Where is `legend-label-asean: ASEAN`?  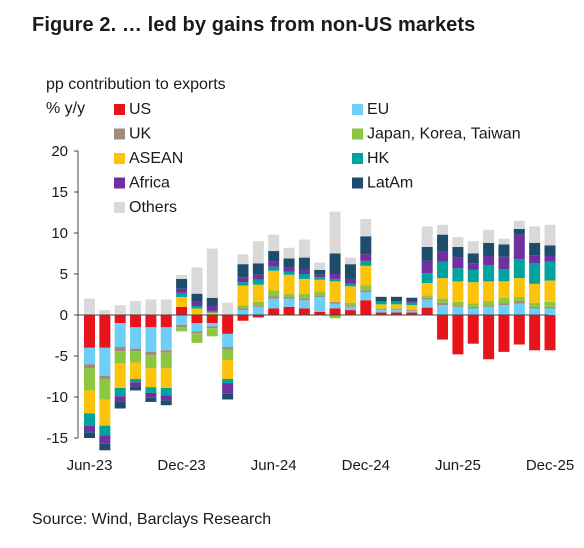 legend-label-asean: ASEAN is located at coordinates (156, 158).